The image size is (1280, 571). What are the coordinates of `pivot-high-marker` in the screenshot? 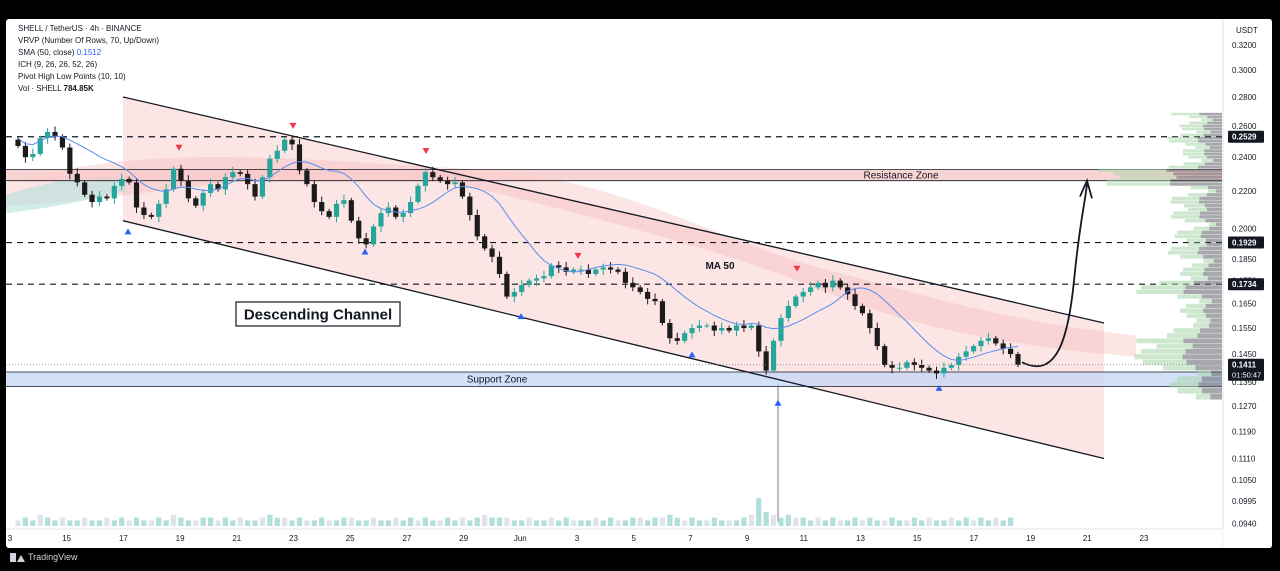 It's located at (426, 150).